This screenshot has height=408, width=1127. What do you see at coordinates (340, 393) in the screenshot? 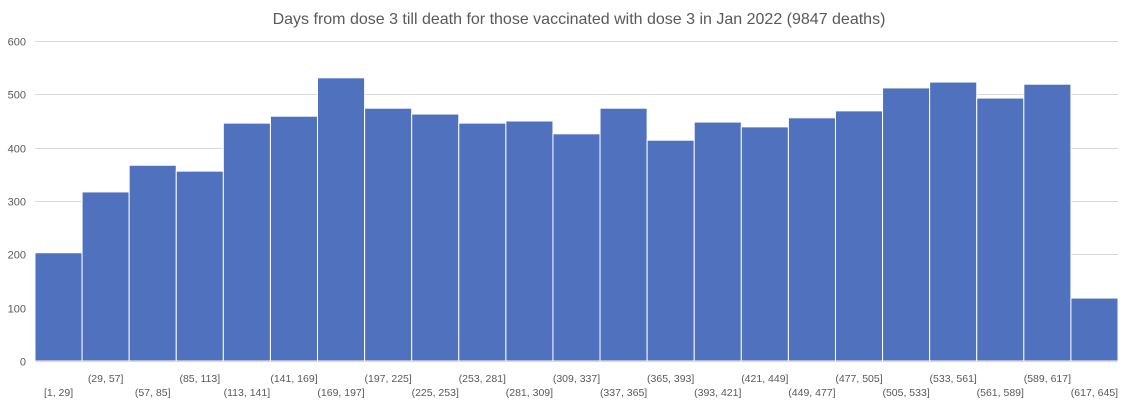
I see `x-category-label: (169, 197]` at bounding box center [340, 393].